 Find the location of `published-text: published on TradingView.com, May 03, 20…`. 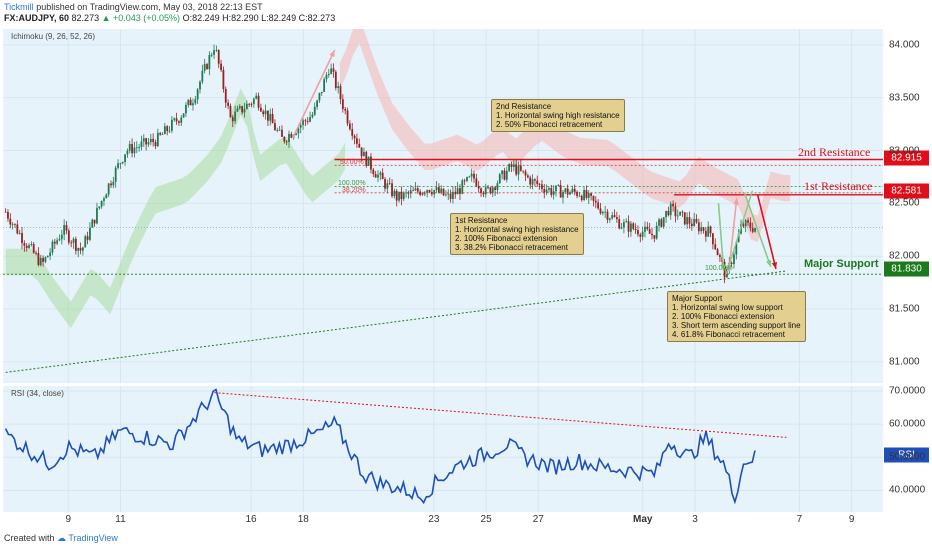

published-text: published on TradingView.com, May 03, 20… is located at coordinates (149, 7).